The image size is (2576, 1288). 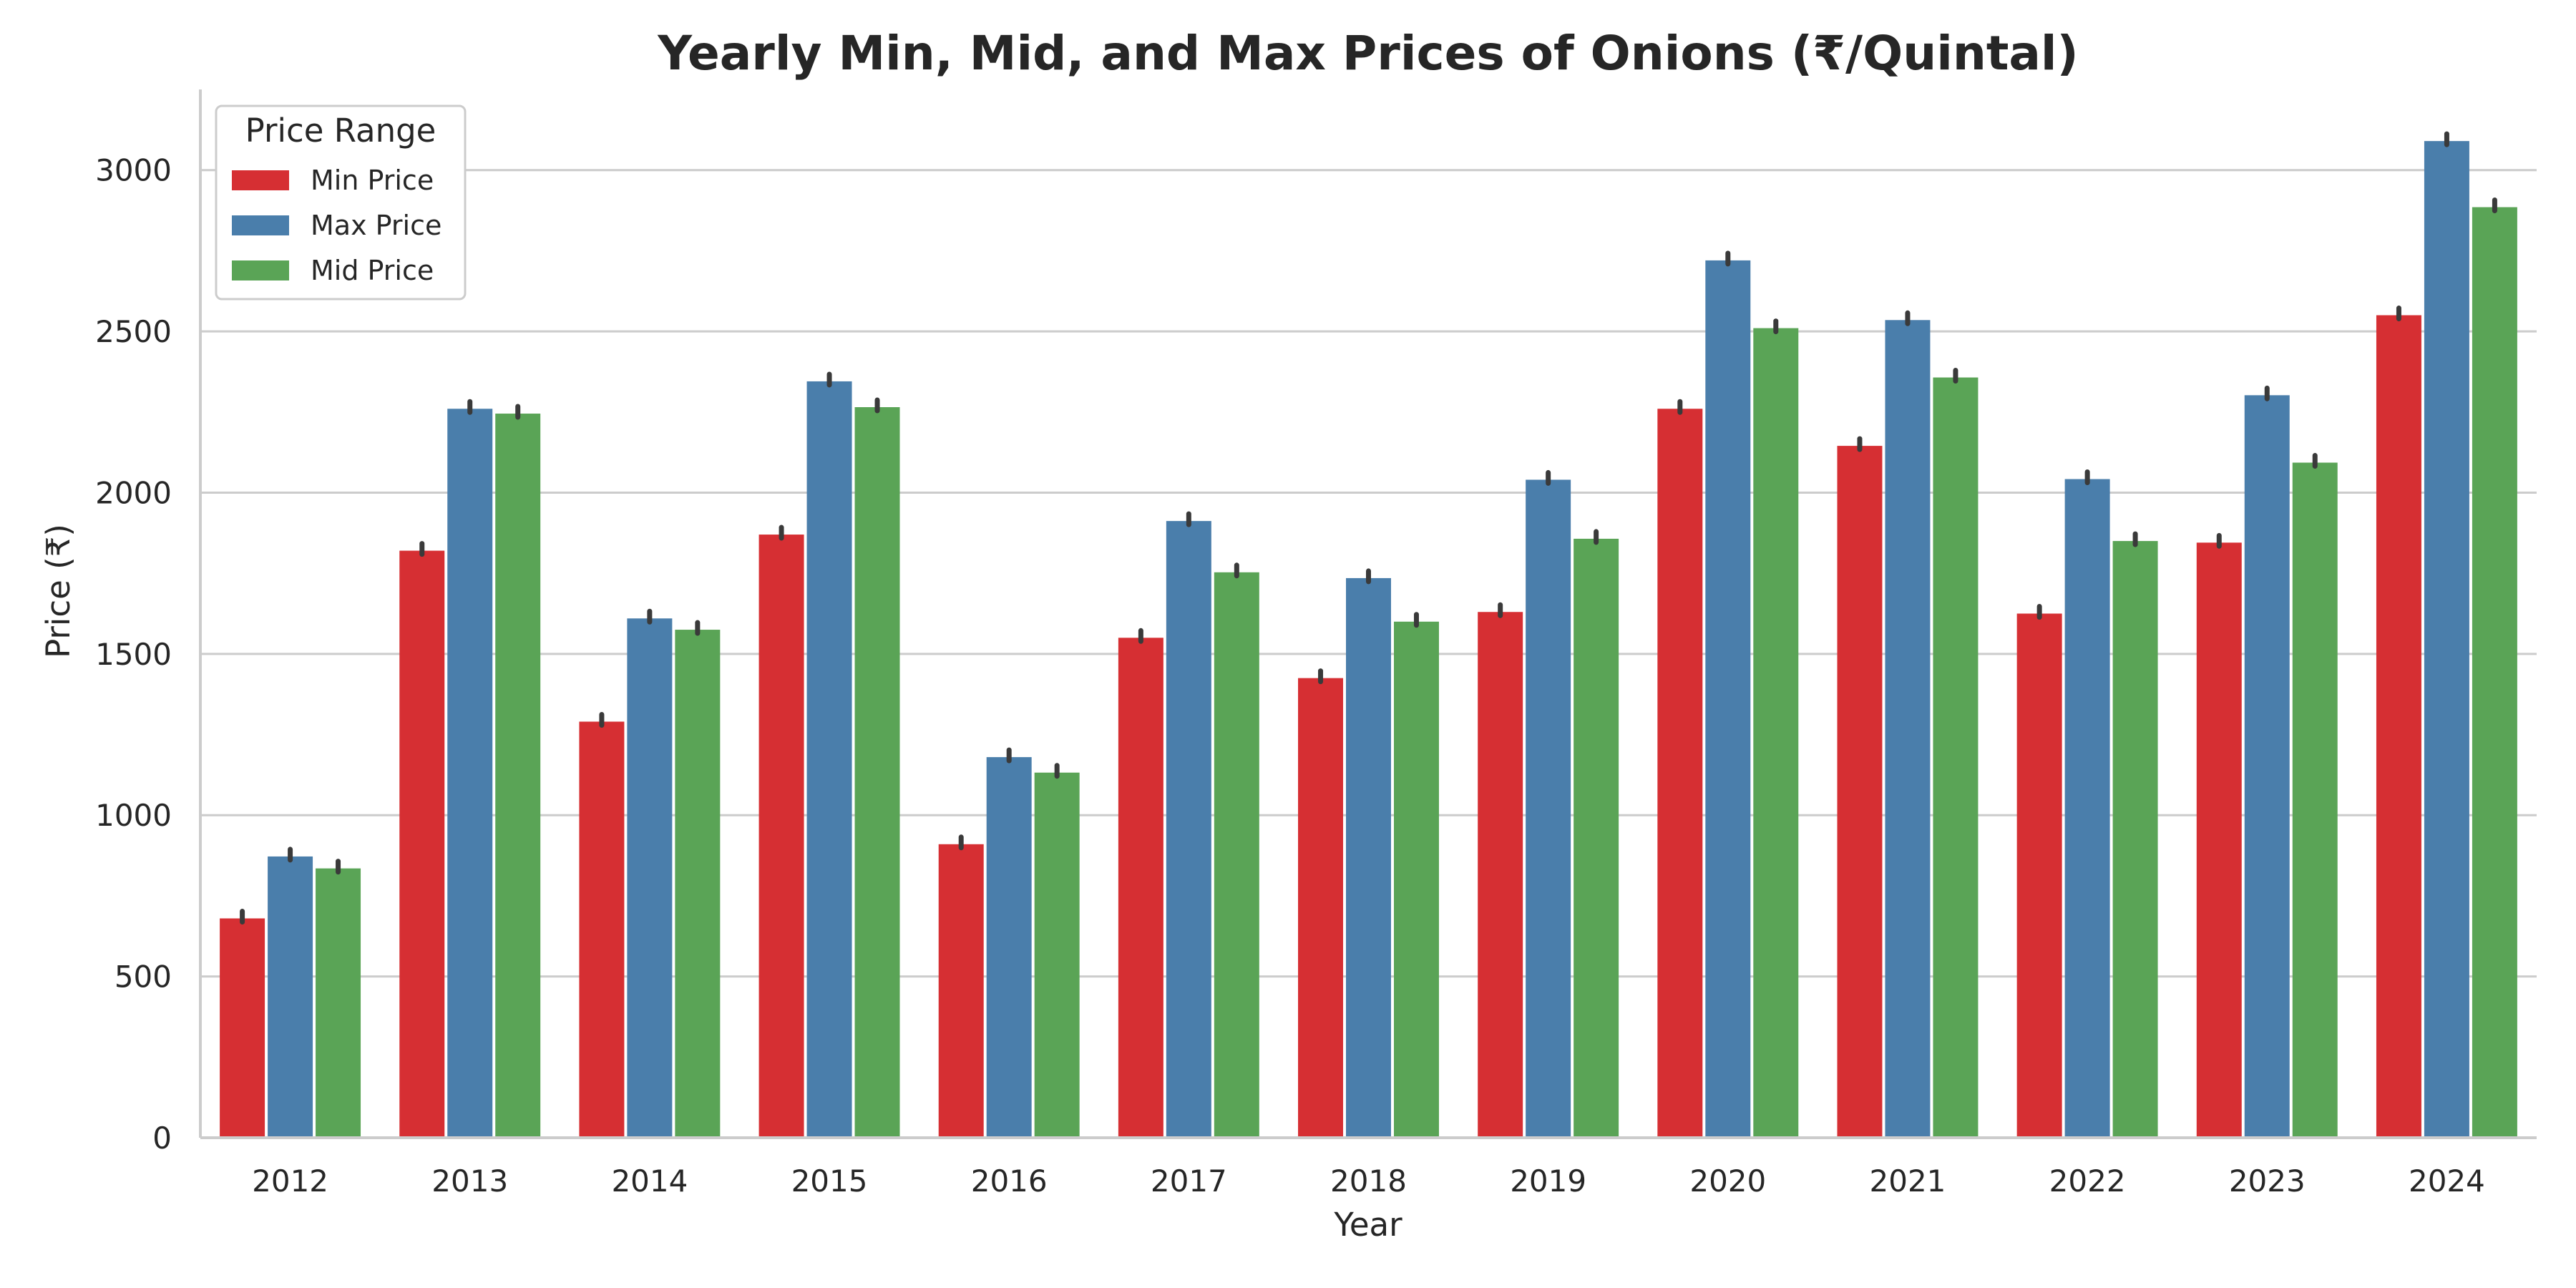 I want to click on x-tick-label: 2022, so click(x=2087, y=1181).